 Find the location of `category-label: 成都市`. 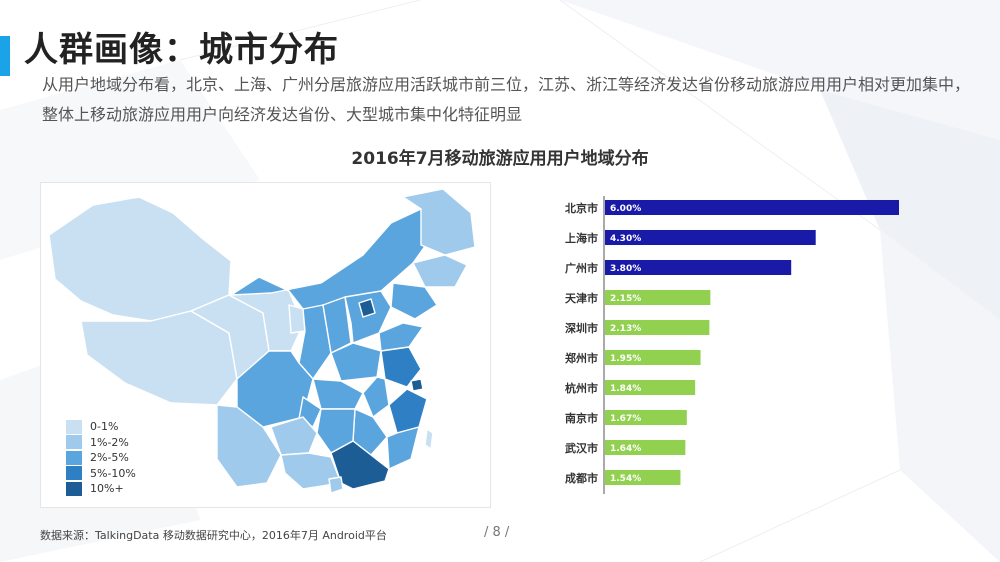

category-label: 成都市 is located at coordinates (581, 478).